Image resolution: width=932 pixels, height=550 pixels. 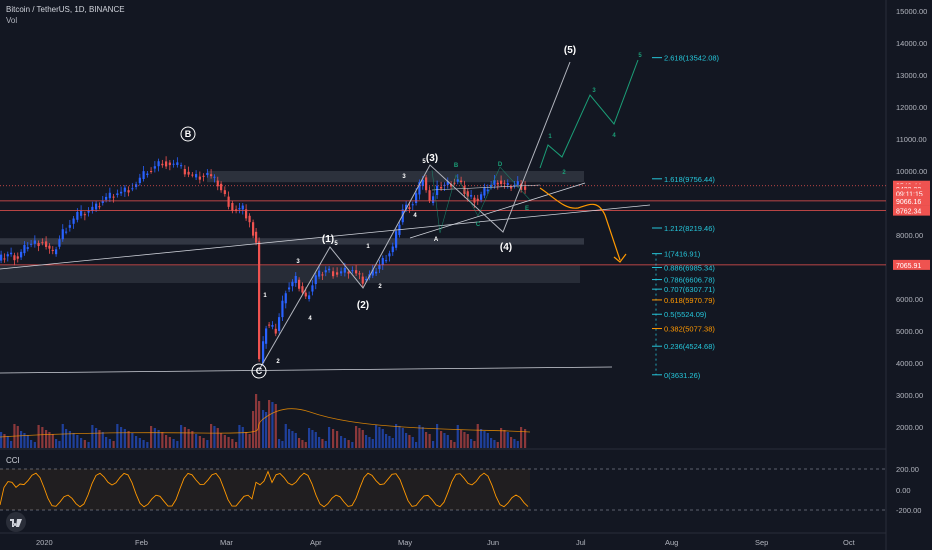 I want to click on wave-label: 3, so click(x=404, y=177).